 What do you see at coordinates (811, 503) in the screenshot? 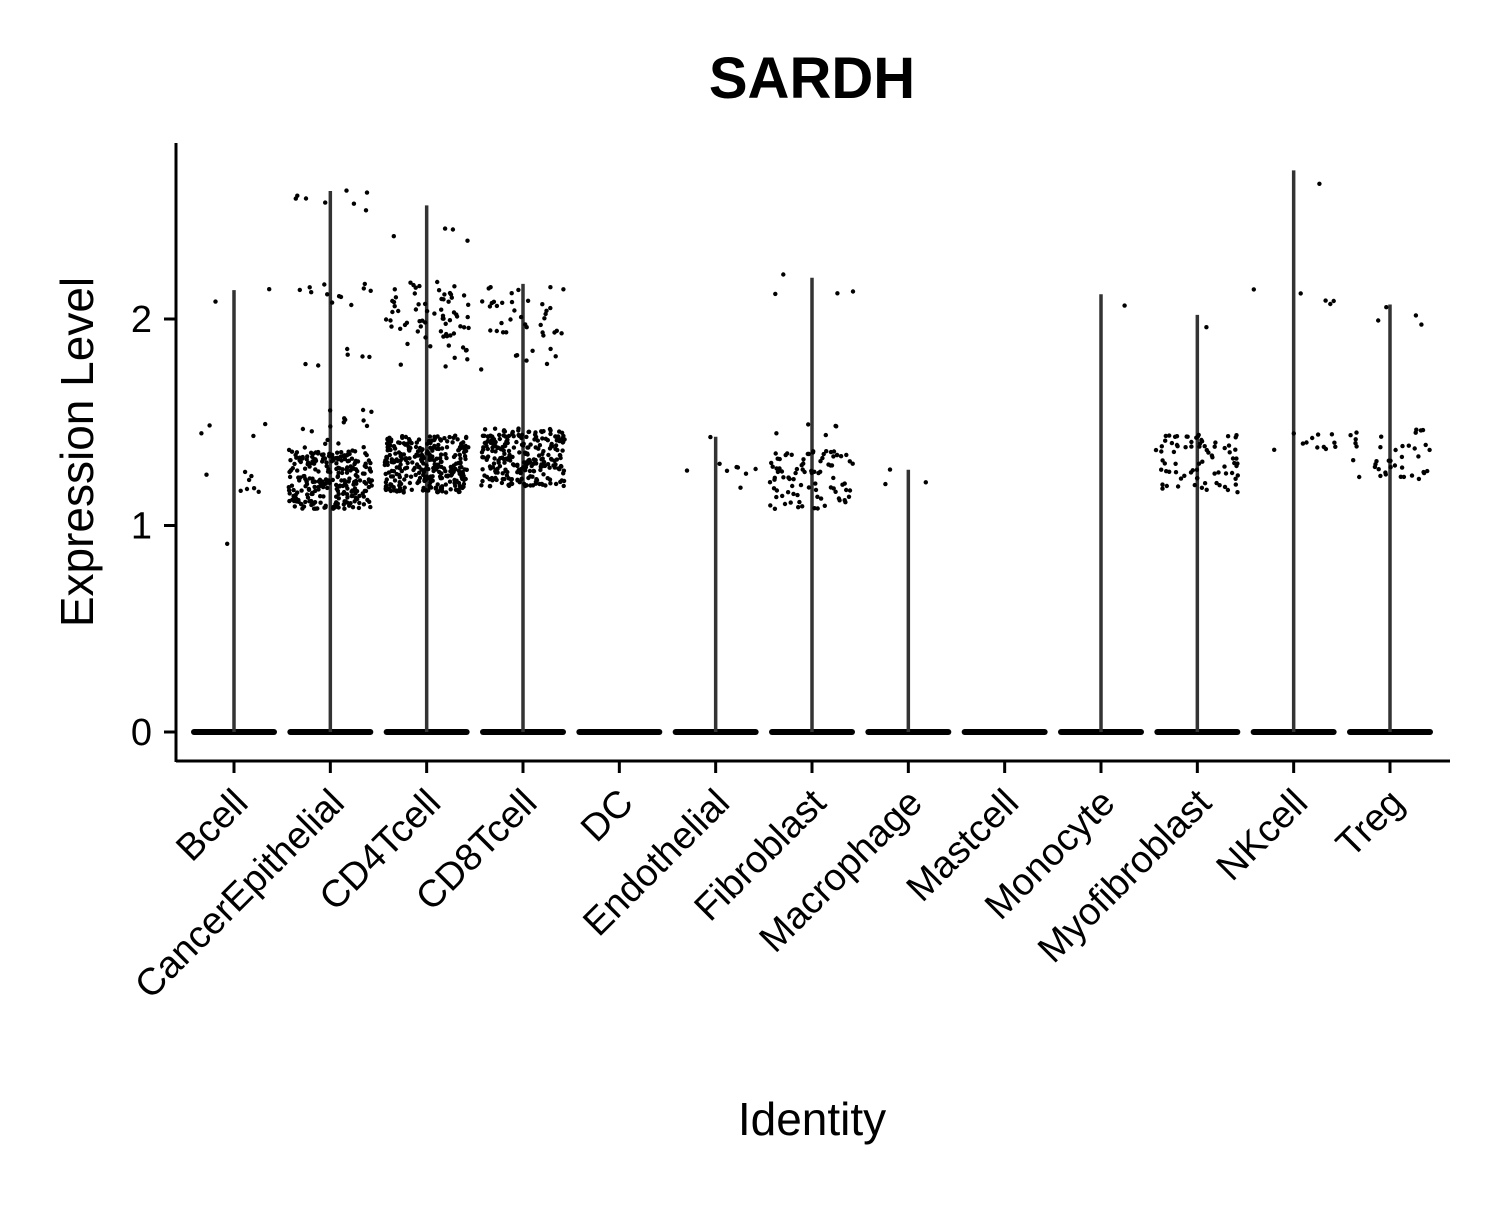
I see `violin-fibroblast` at bounding box center [811, 503].